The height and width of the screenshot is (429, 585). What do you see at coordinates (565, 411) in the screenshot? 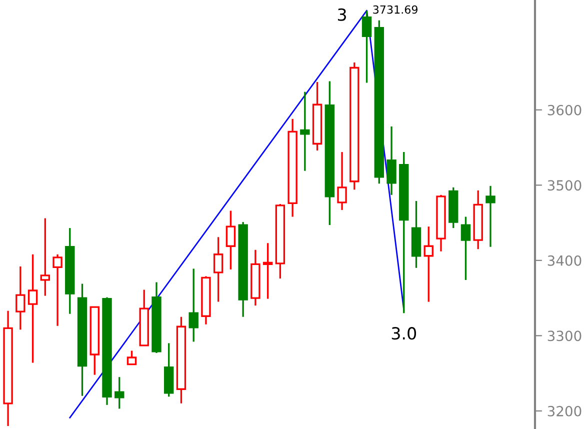
I see `y-tick-label: 3200` at bounding box center [565, 411].